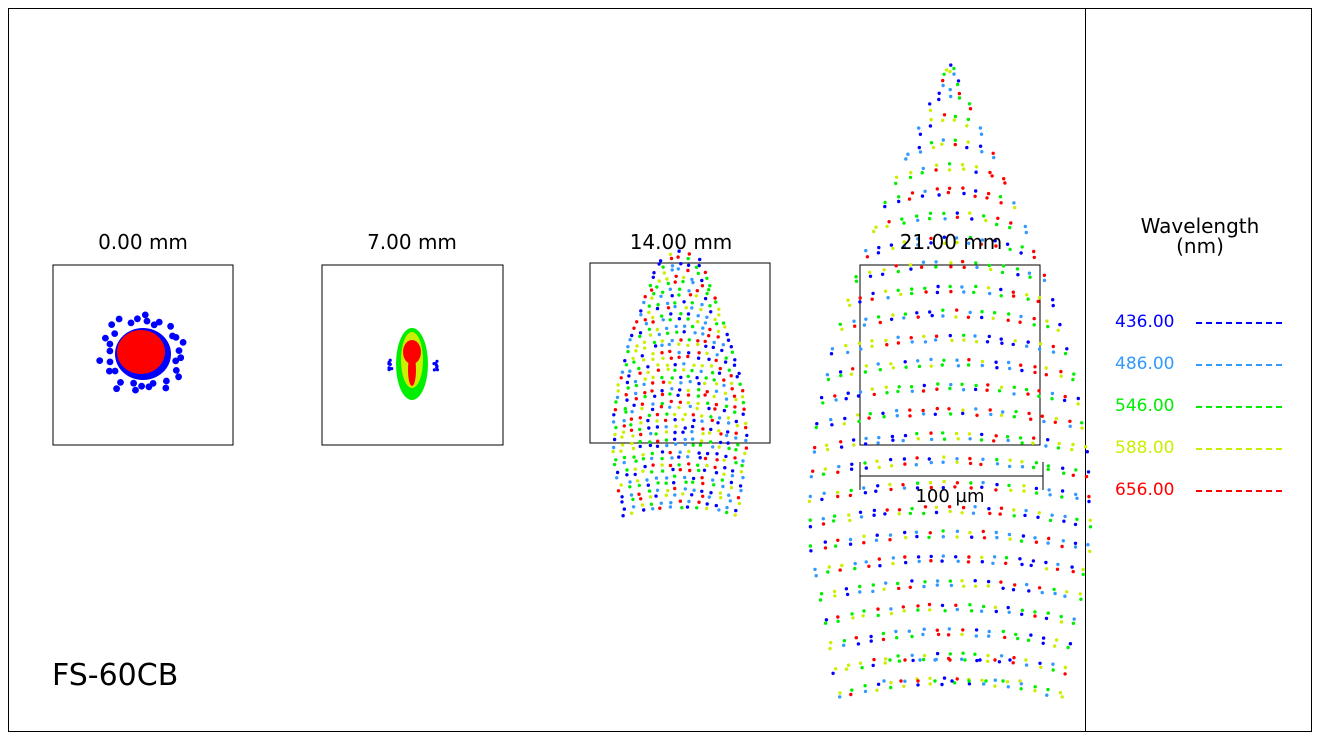 The height and width of the screenshot is (740, 1320). I want to click on spot-core, so click(412, 352).